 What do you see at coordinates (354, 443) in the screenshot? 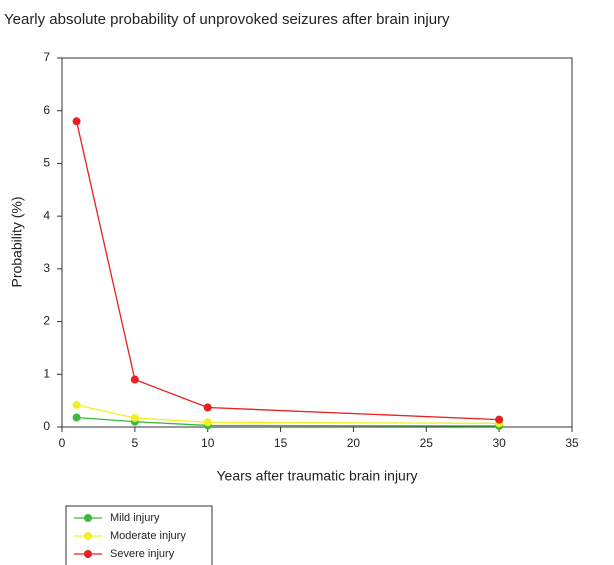
I see `x-tick-label: 20` at bounding box center [354, 443].